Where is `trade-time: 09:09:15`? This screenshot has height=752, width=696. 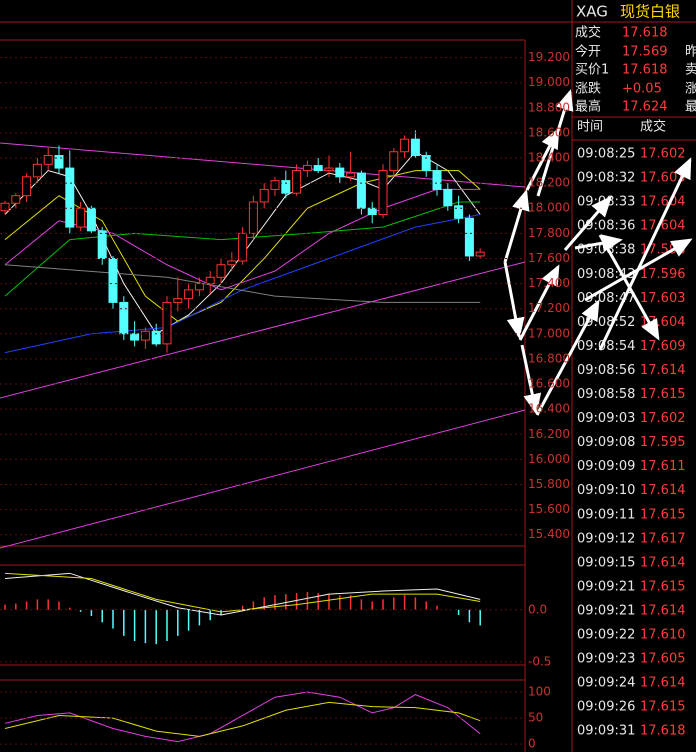 trade-time: 09:09:15 is located at coordinates (606, 562).